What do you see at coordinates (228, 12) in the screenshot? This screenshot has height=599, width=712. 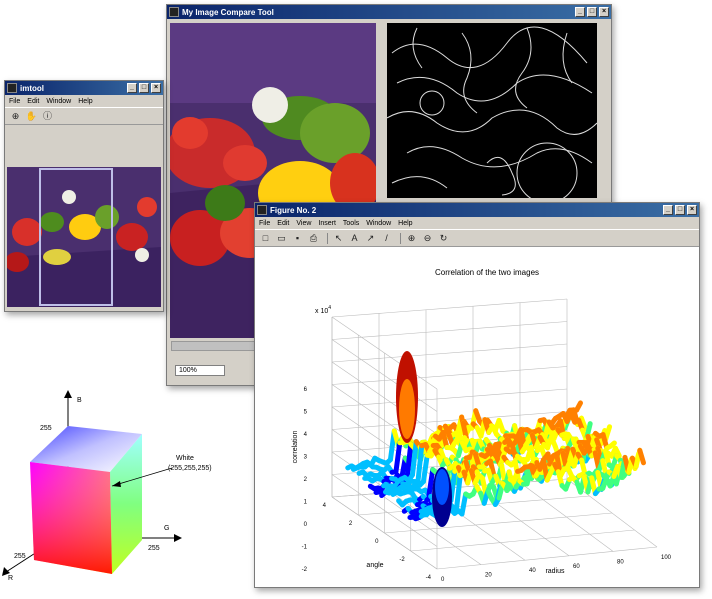 I see `image-compare-title: My Image Compare Tool` at bounding box center [228, 12].